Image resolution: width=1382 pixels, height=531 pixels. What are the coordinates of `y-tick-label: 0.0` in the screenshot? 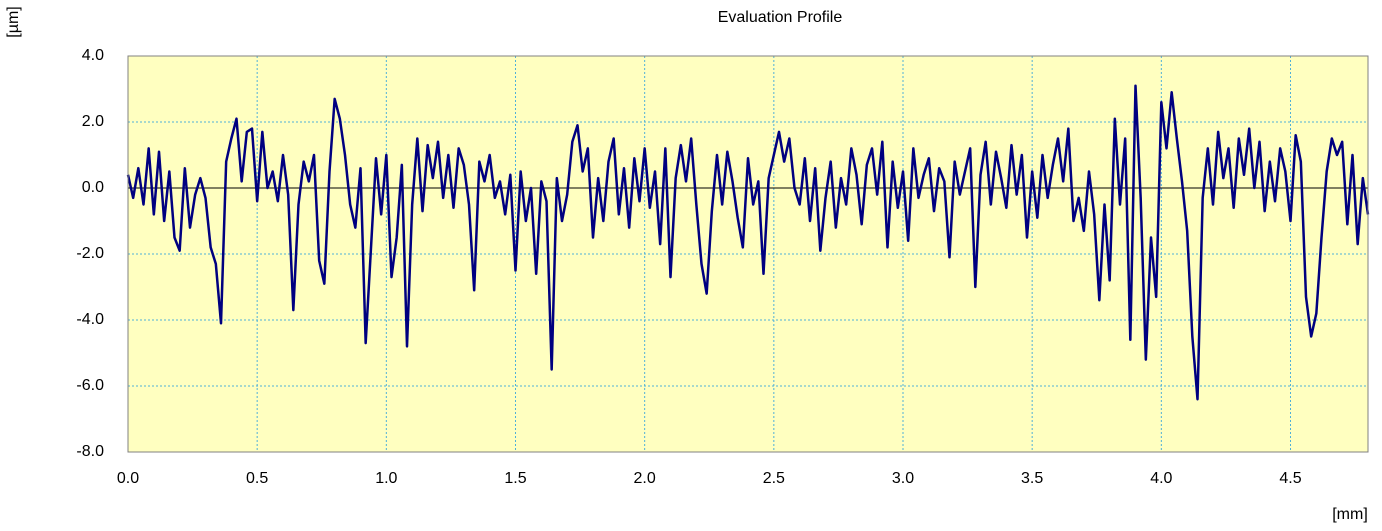 It's located at (93, 187).